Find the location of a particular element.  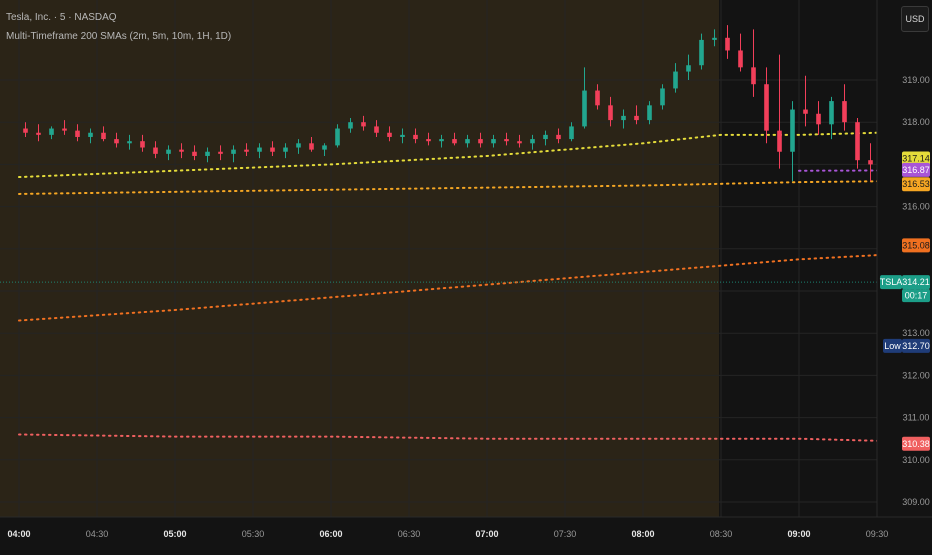

candle-countdown-bg is located at coordinates (916, 296).